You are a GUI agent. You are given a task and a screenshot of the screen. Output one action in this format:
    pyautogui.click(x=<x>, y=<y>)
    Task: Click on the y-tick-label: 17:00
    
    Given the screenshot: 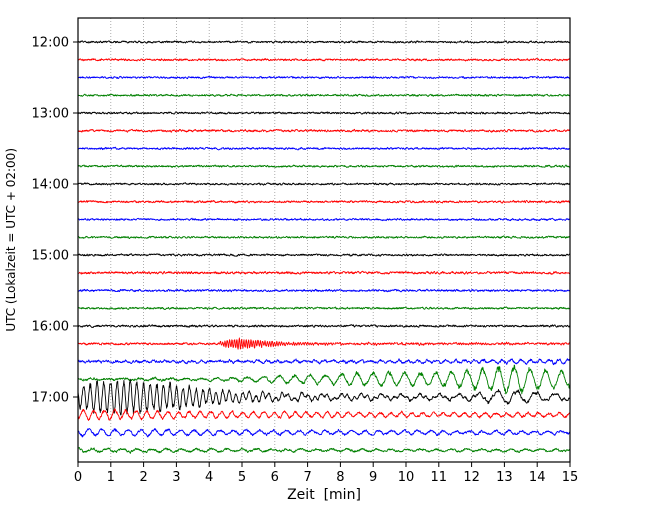 What is the action you would take?
    pyautogui.click(x=50, y=398)
    